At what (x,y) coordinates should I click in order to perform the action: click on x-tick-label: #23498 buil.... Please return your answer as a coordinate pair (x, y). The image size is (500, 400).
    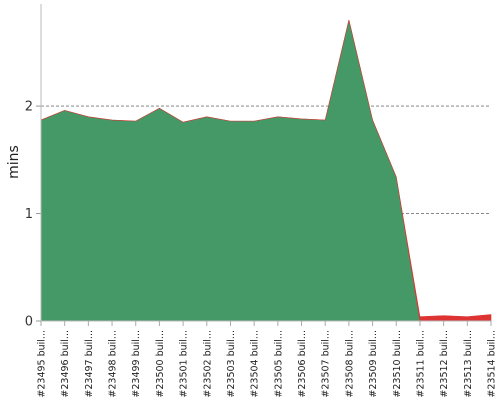
    Looking at the image, I should click on (113, 364).